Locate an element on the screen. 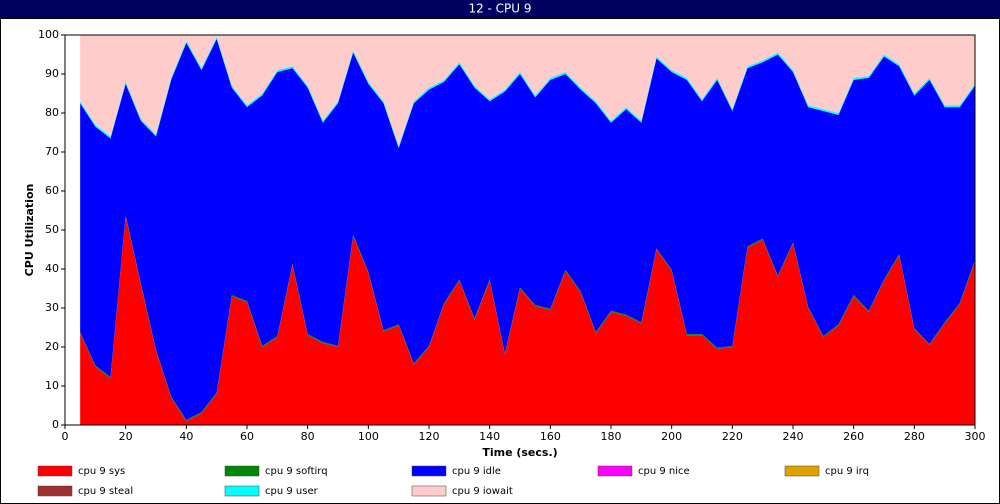  x-tick-label: 140 is located at coordinates (489, 436).